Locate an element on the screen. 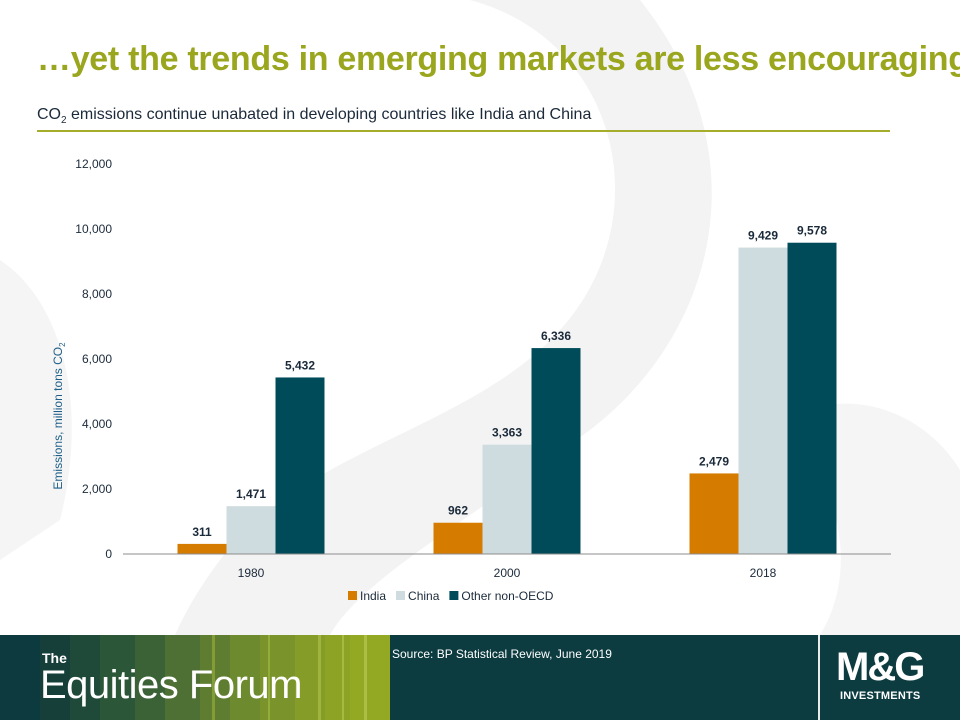  legend-label: China is located at coordinates (424, 596).